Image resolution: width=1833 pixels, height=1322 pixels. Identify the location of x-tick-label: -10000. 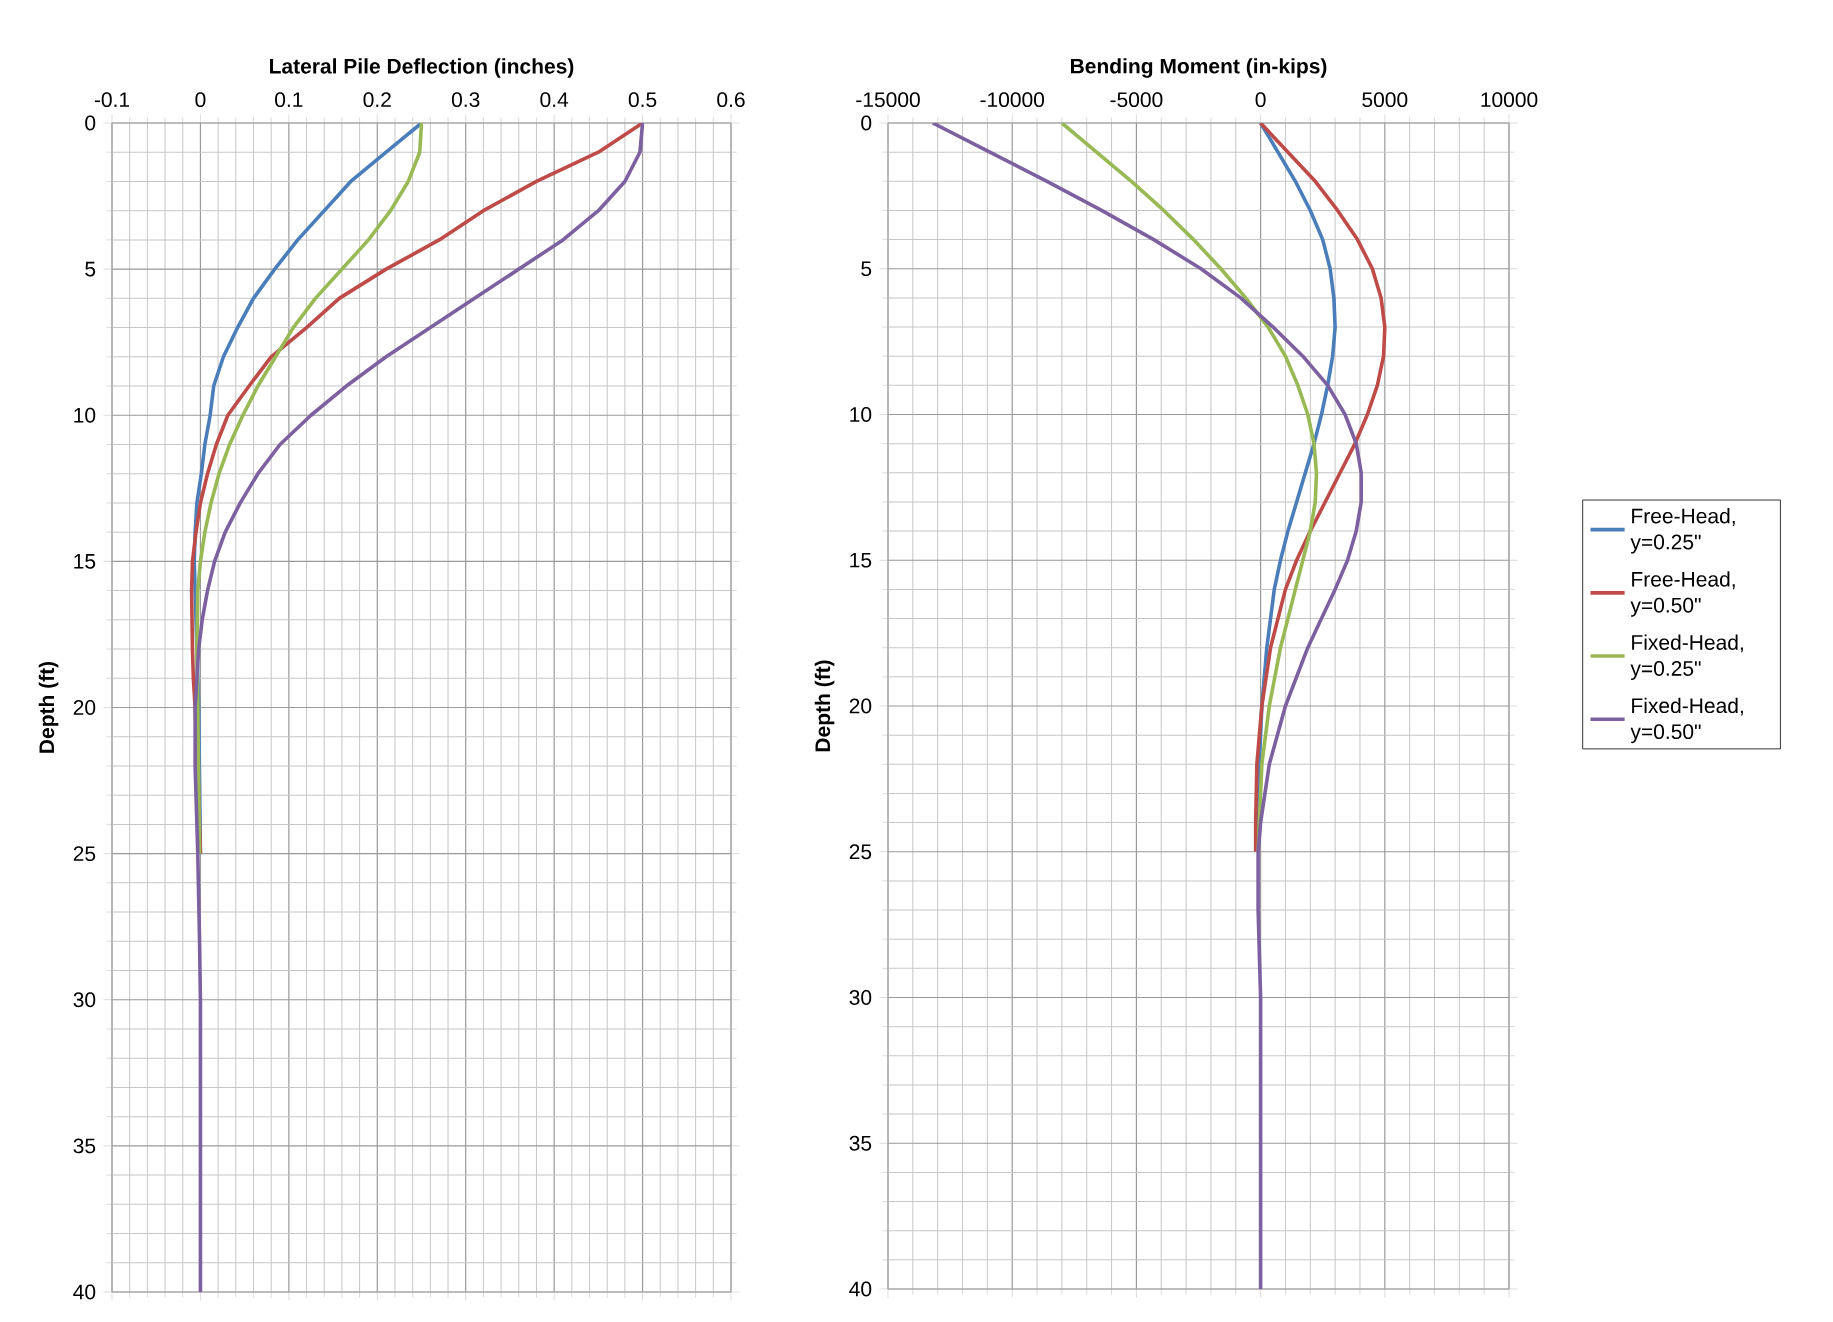
(1012, 100).